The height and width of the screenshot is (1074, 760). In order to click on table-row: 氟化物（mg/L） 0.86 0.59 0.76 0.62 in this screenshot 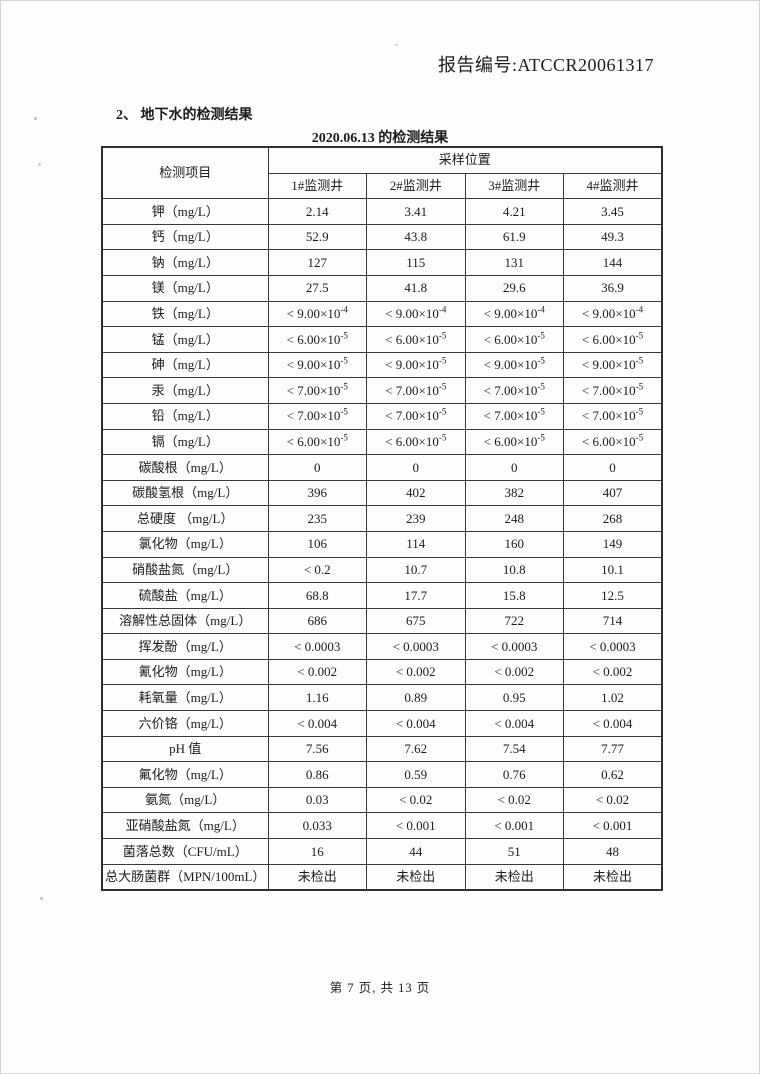, I will do `click(382, 774)`.